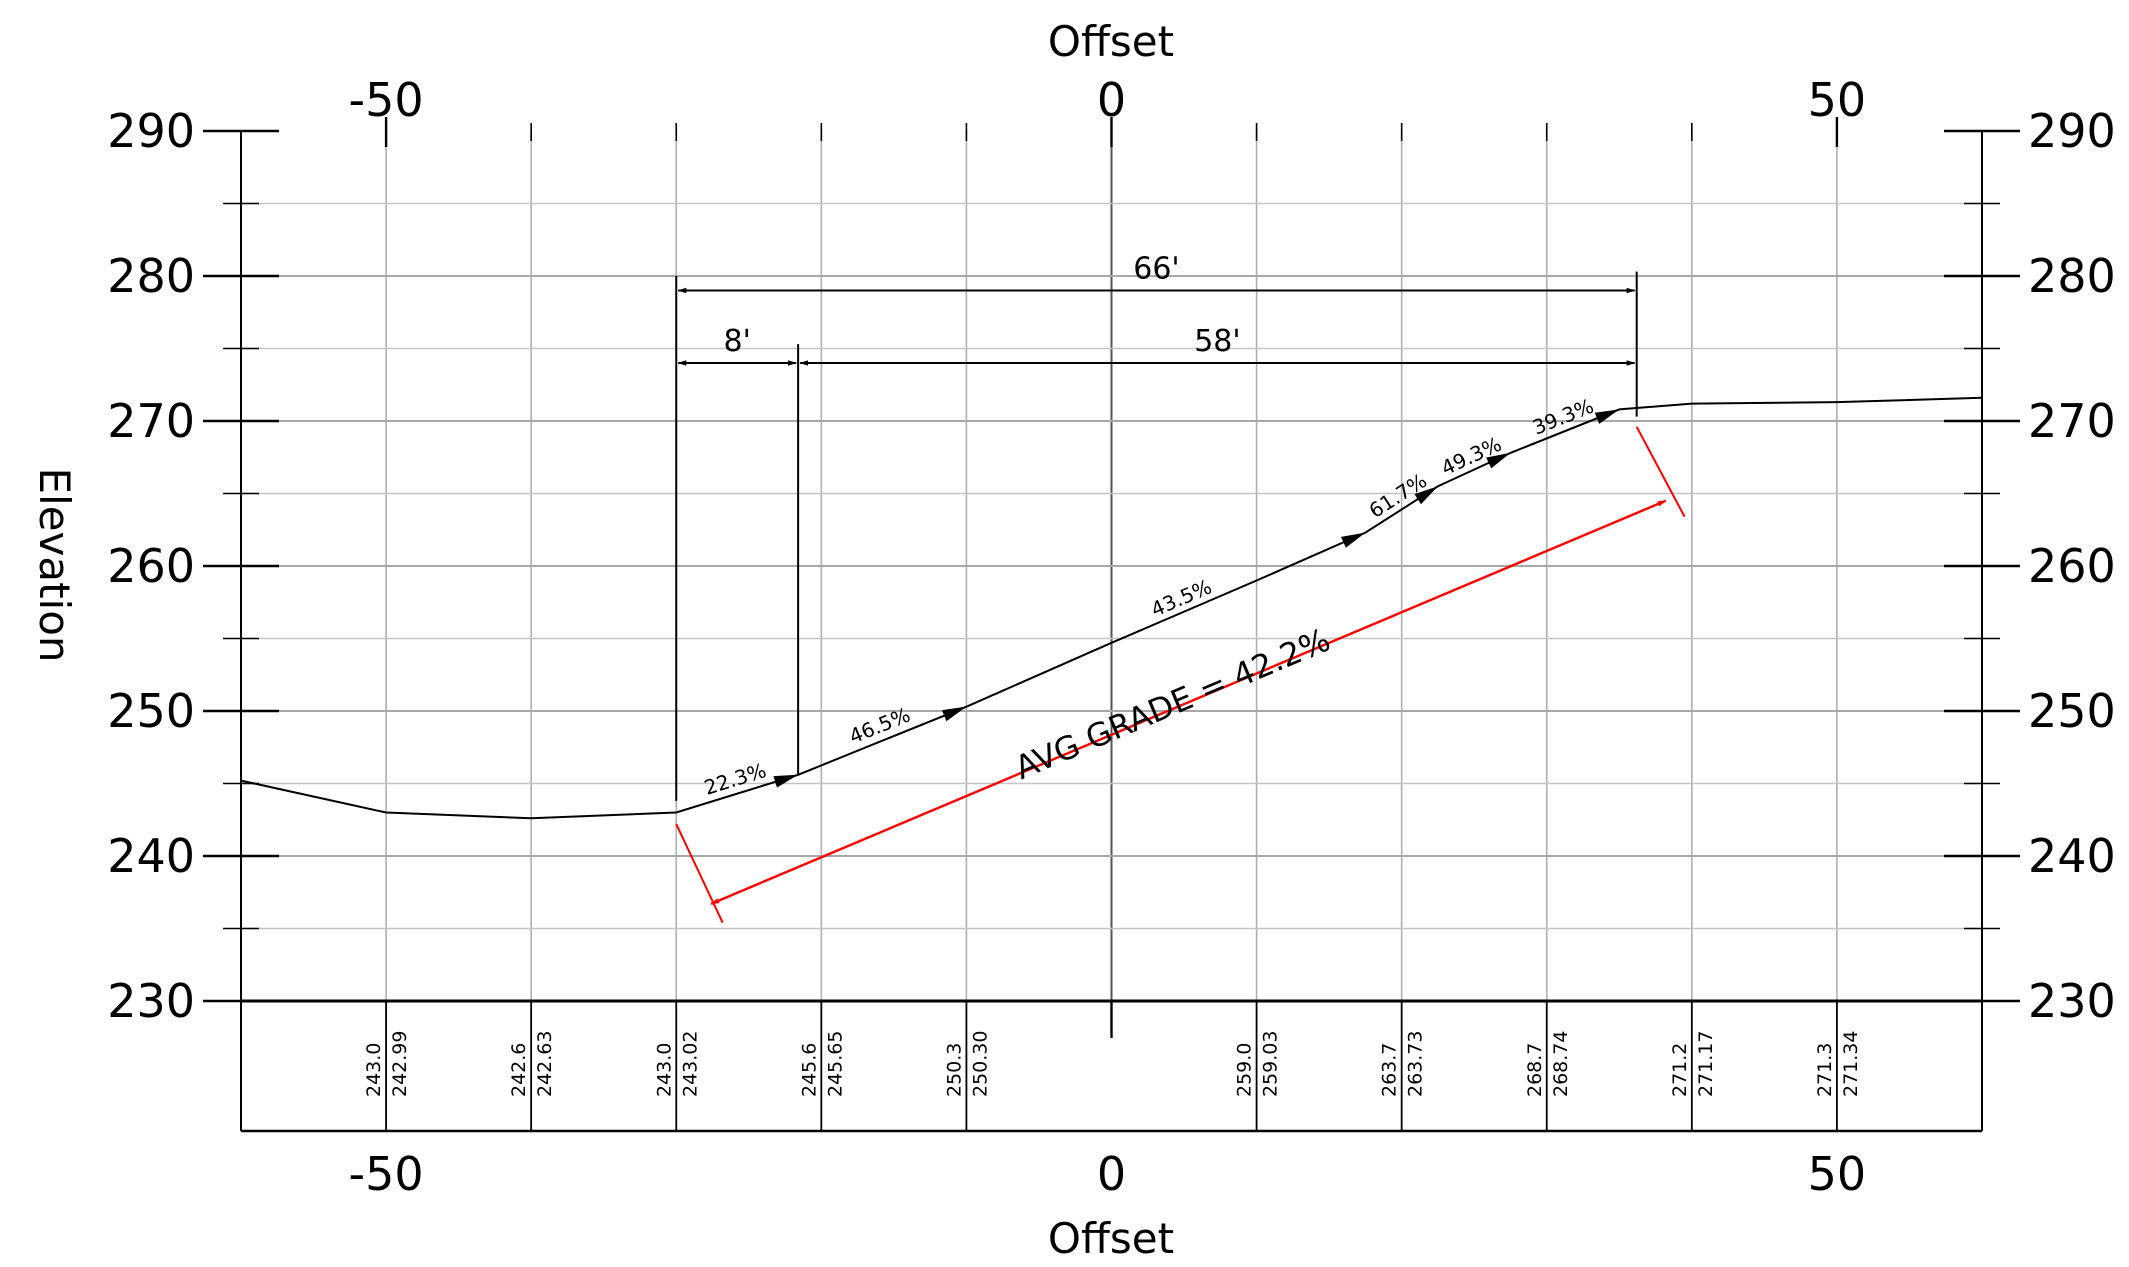 This screenshot has width=2129, height=1267. What do you see at coordinates (151, 566) in the screenshot?
I see `y-tick-label-left: 260` at bounding box center [151, 566].